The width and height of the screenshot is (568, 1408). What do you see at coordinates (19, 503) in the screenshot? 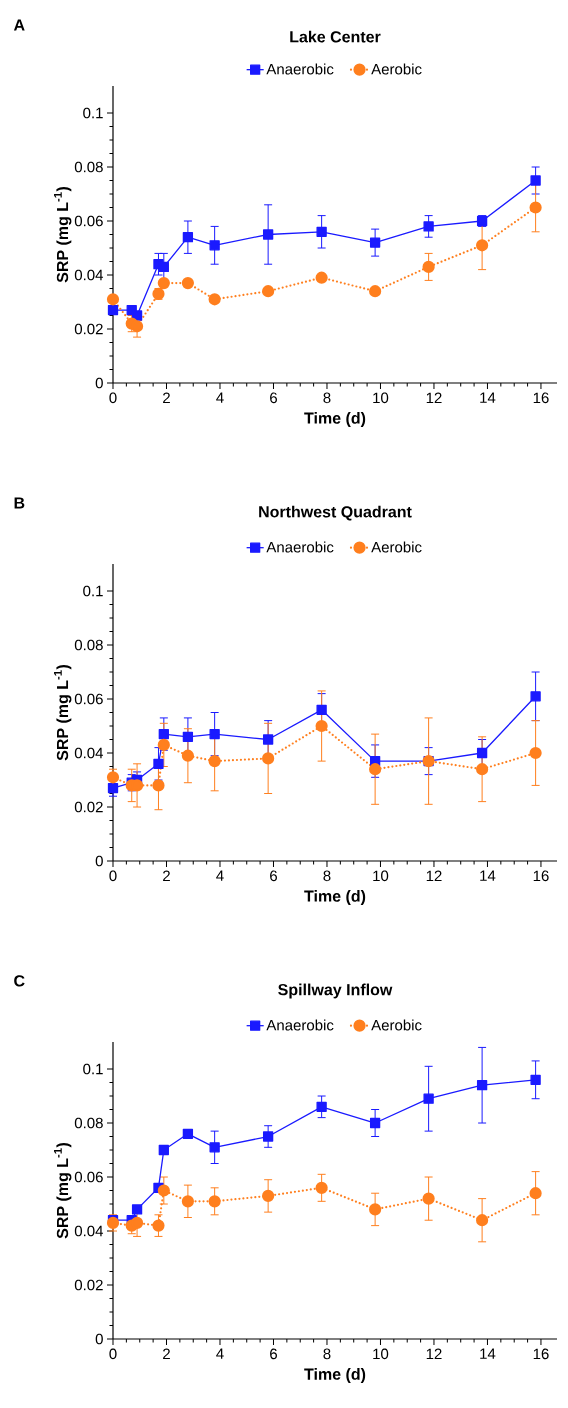
I see `text: B` at bounding box center [19, 503].